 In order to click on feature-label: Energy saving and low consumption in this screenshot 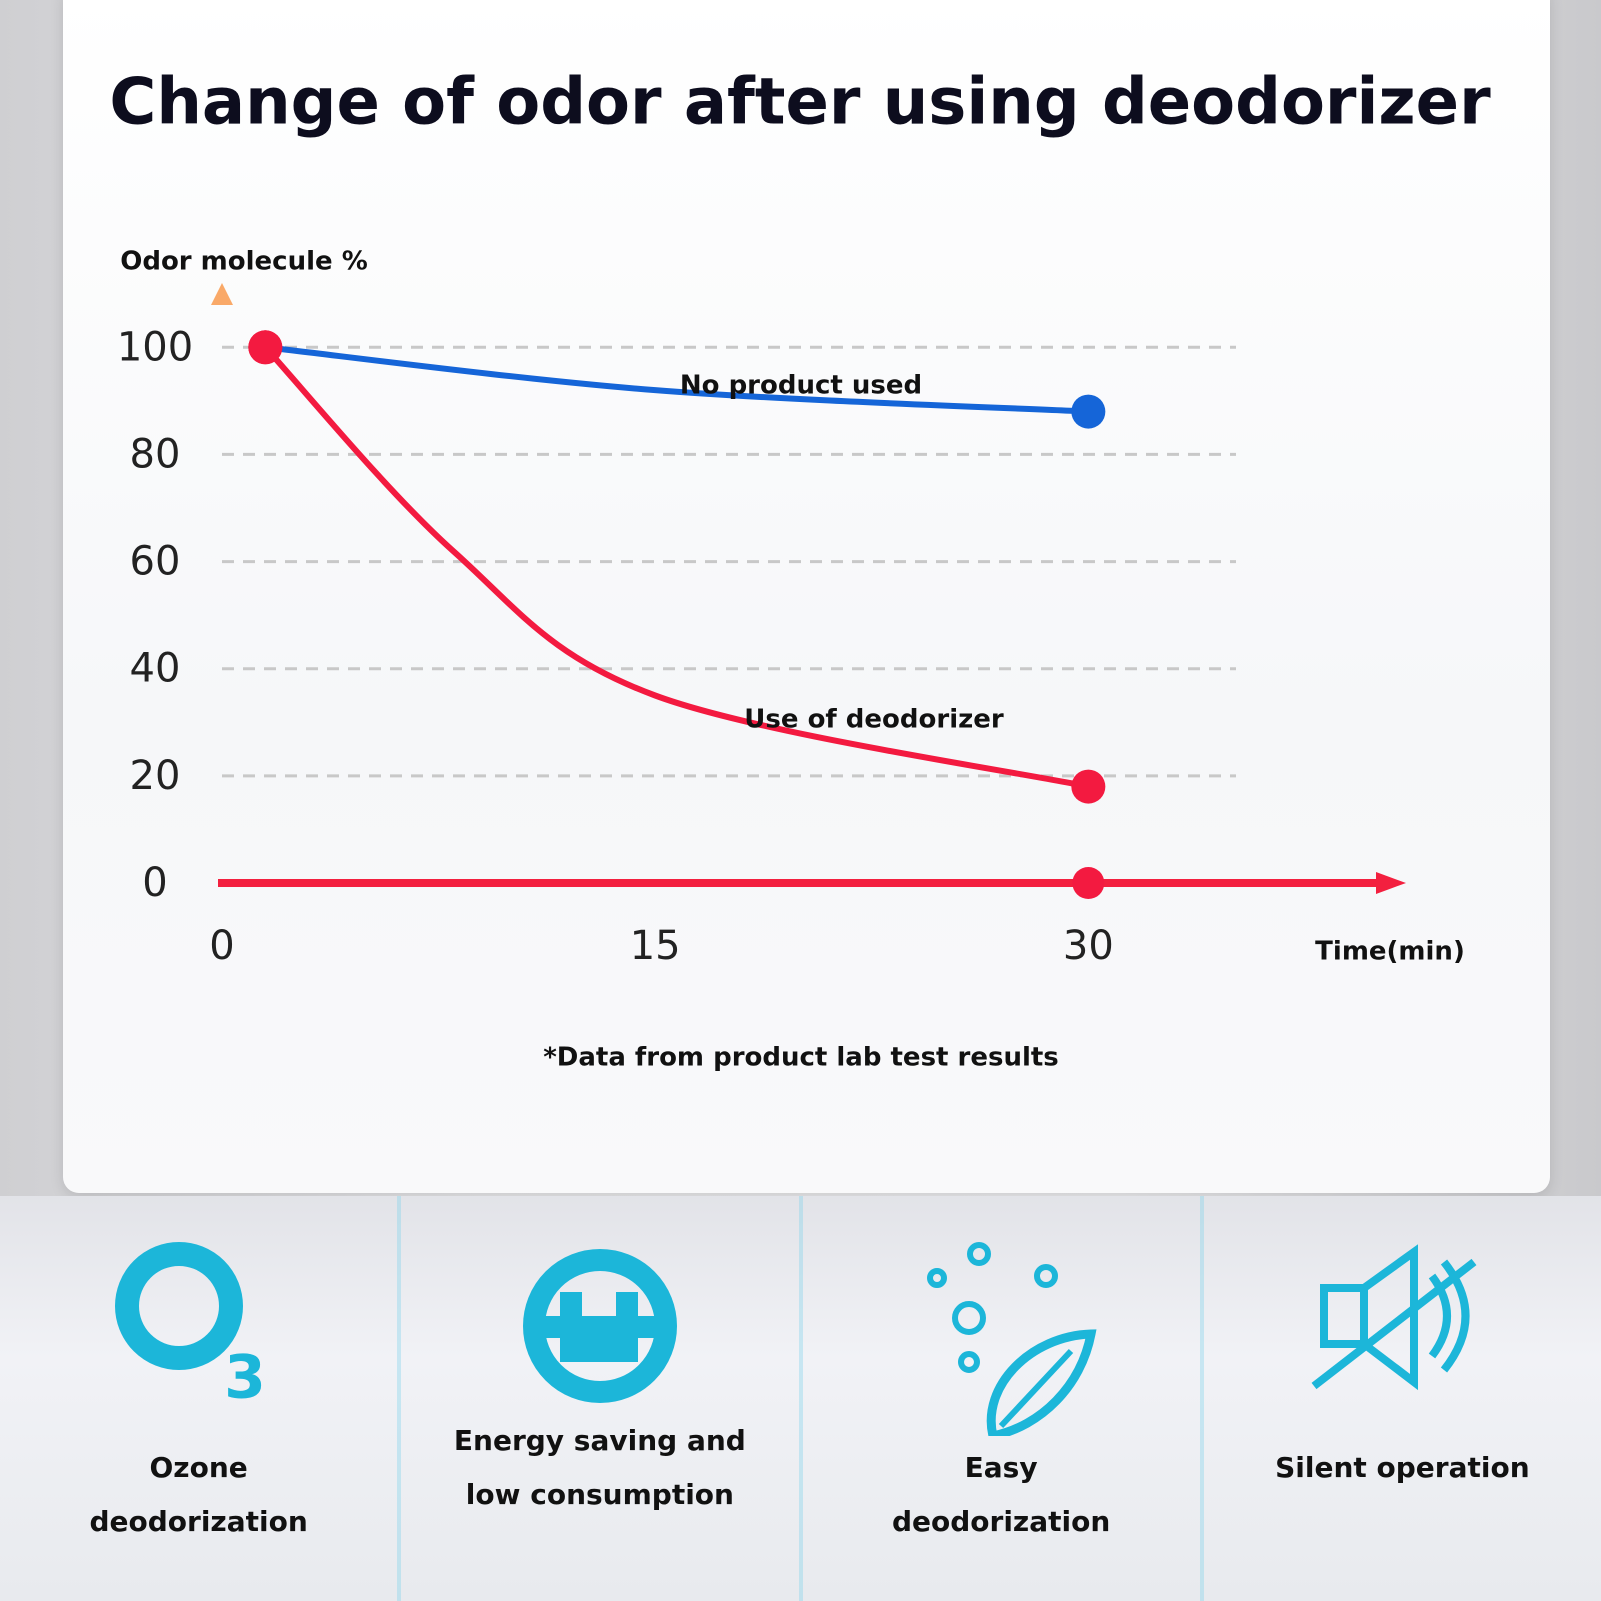, I will do `click(599, 1467)`.